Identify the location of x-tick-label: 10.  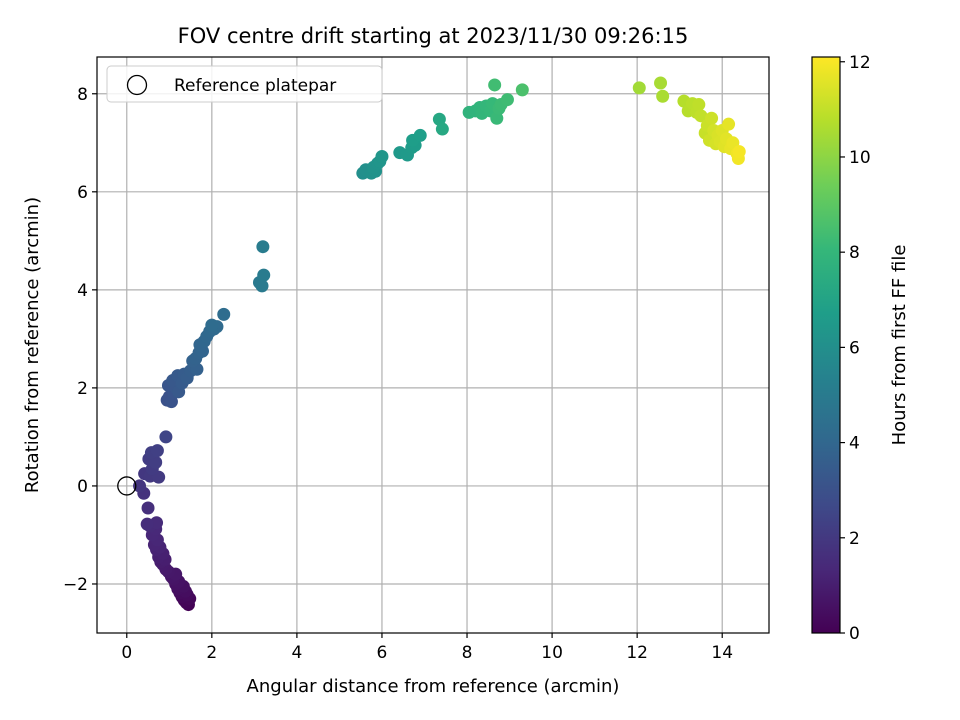
(552, 653).